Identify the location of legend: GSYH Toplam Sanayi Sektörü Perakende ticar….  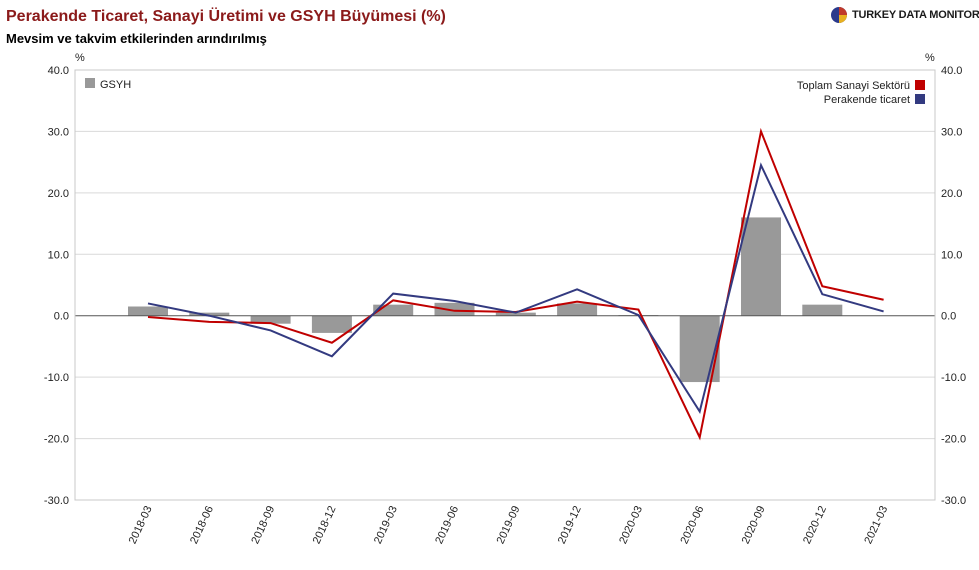
(505, 92).